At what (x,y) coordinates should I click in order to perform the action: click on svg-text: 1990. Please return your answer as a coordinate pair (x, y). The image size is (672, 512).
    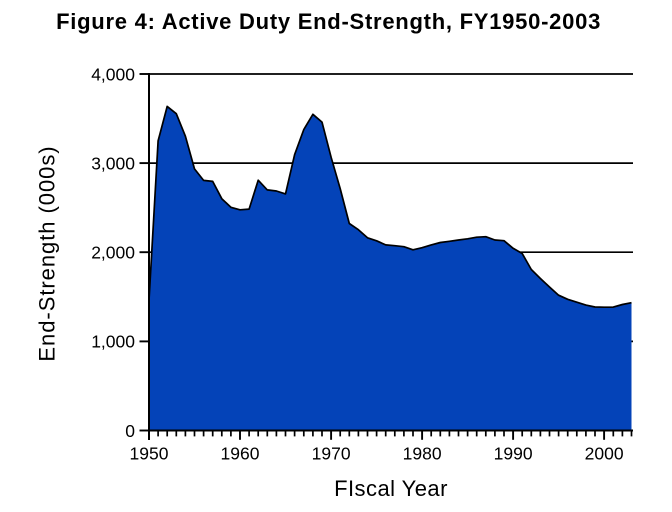
    Looking at the image, I should click on (513, 454).